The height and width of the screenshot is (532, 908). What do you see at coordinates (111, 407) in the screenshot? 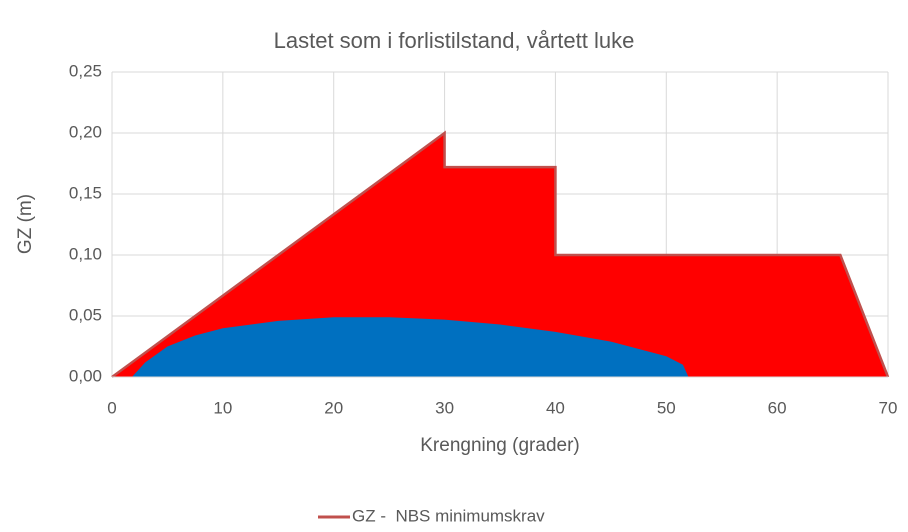
I see `x-tick-label: 0` at bounding box center [111, 407].